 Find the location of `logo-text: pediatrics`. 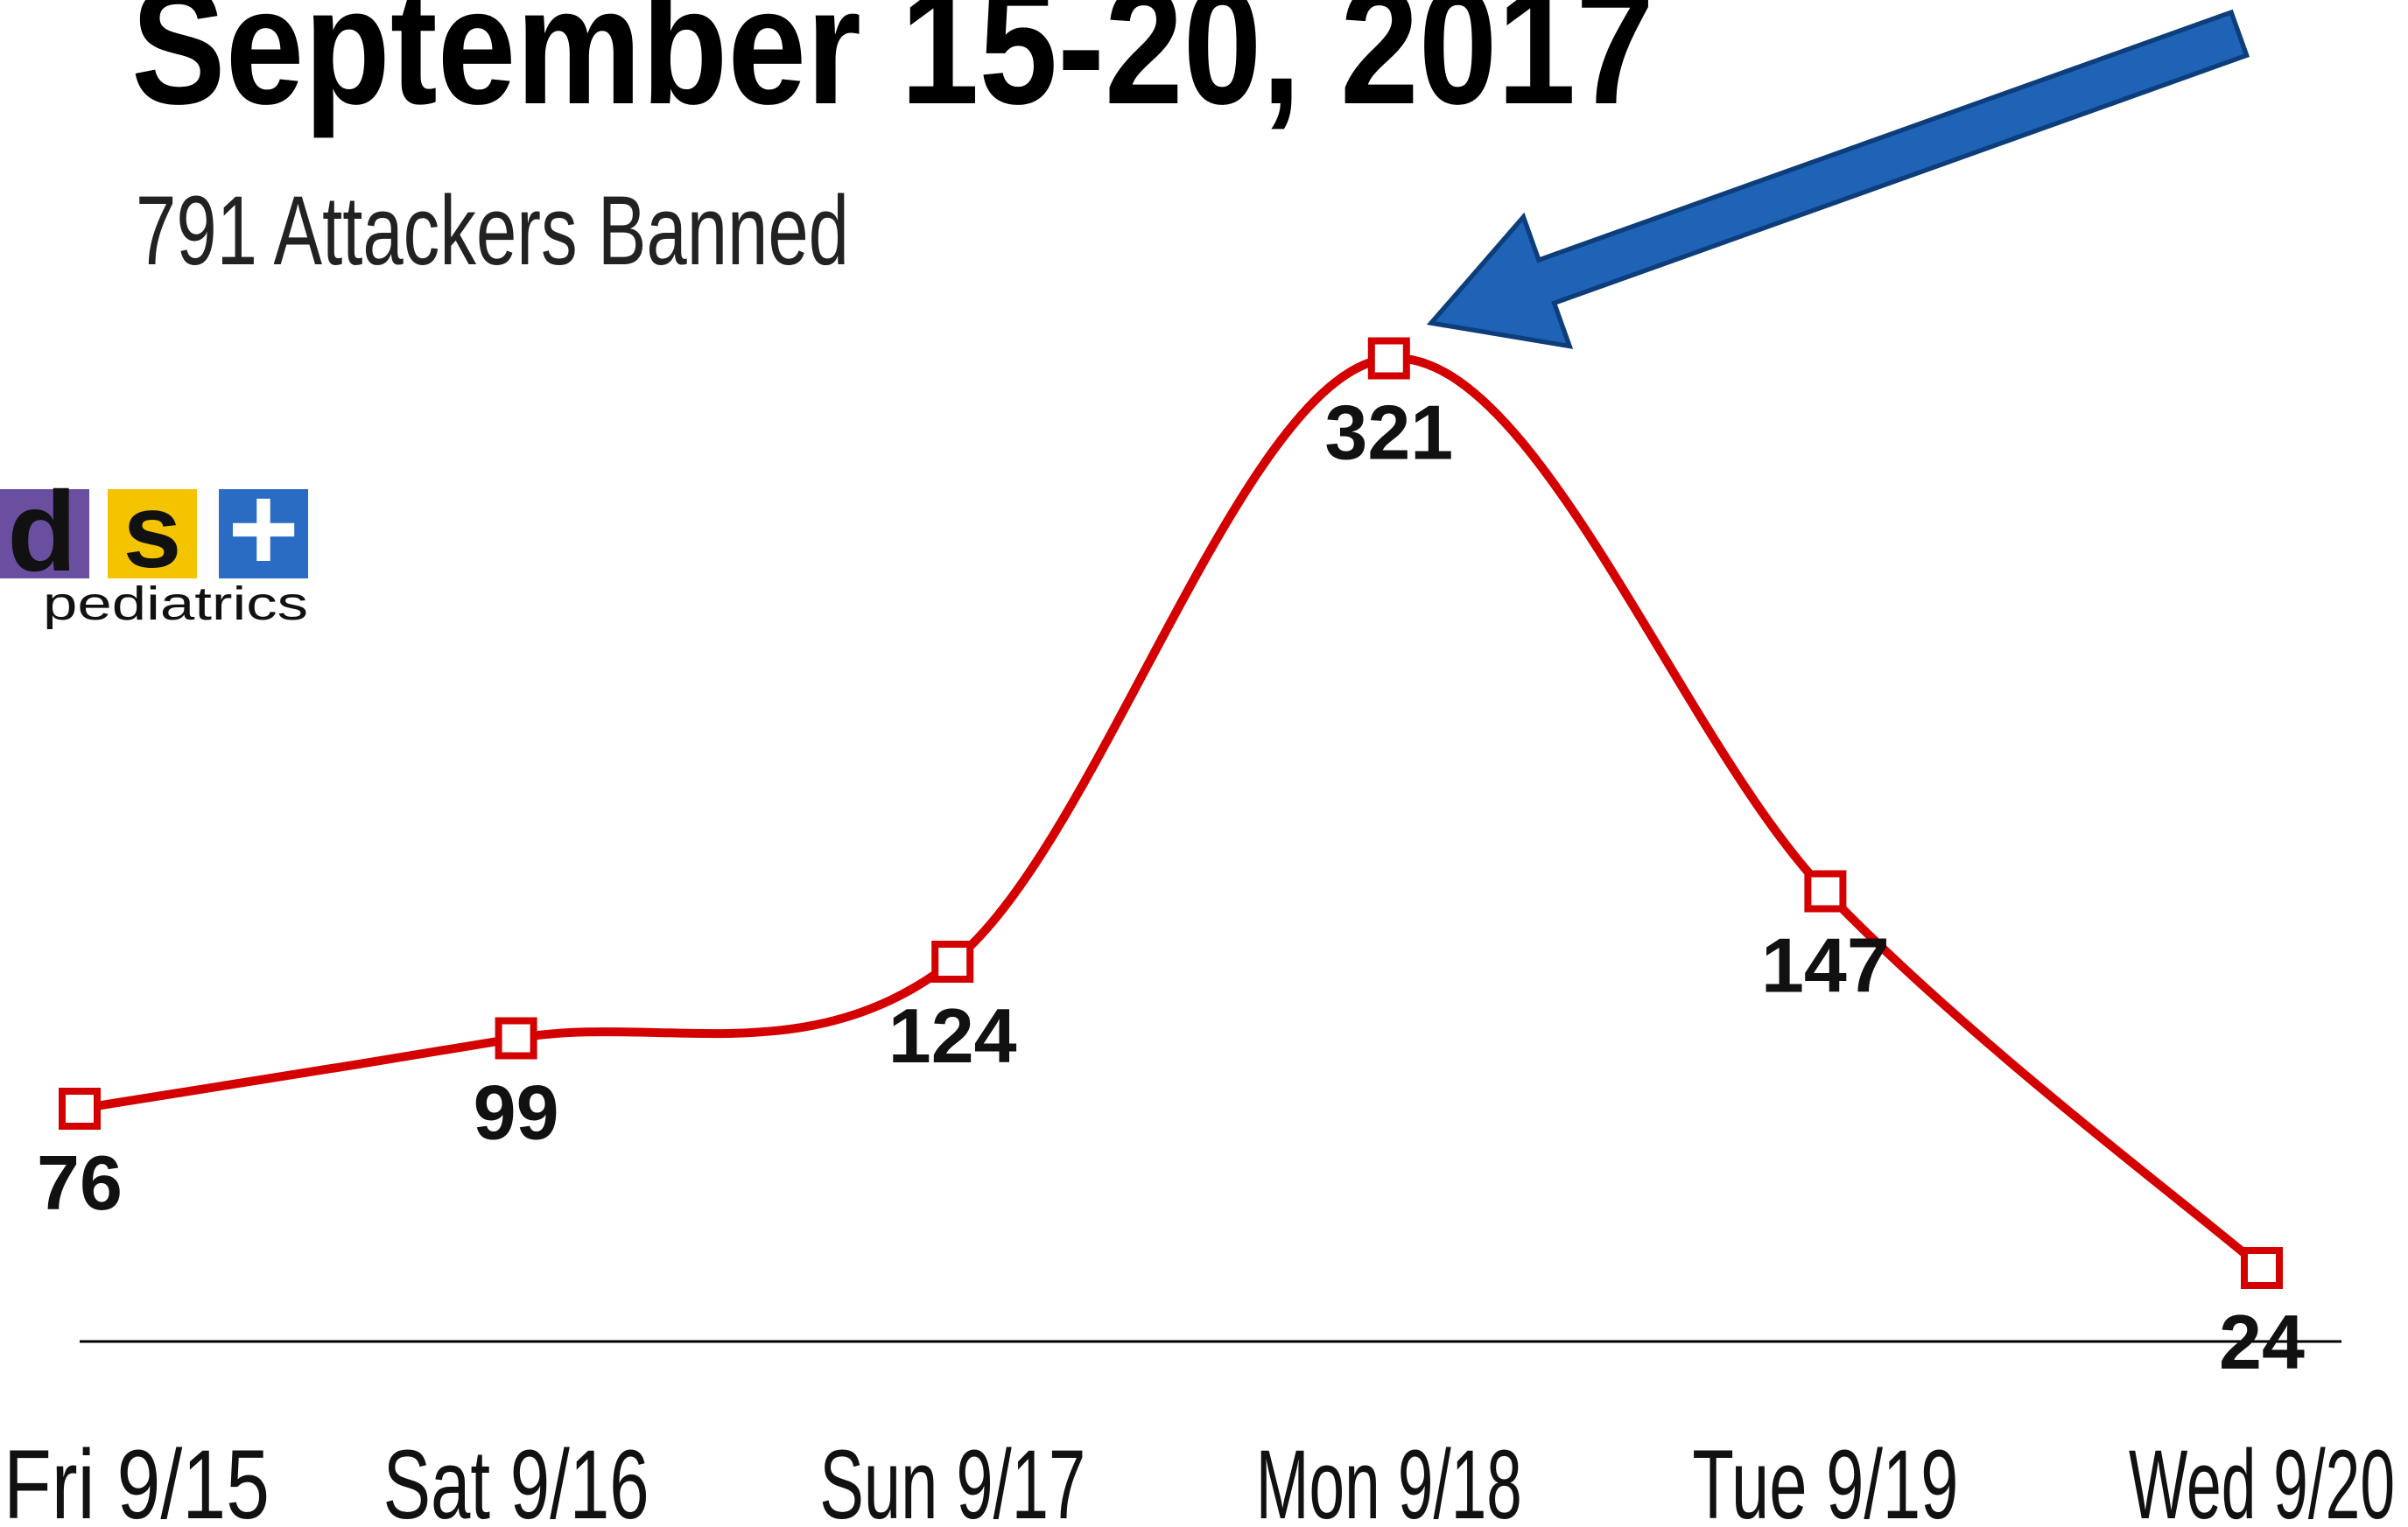

logo-text: pediatrics is located at coordinates (176, 604).